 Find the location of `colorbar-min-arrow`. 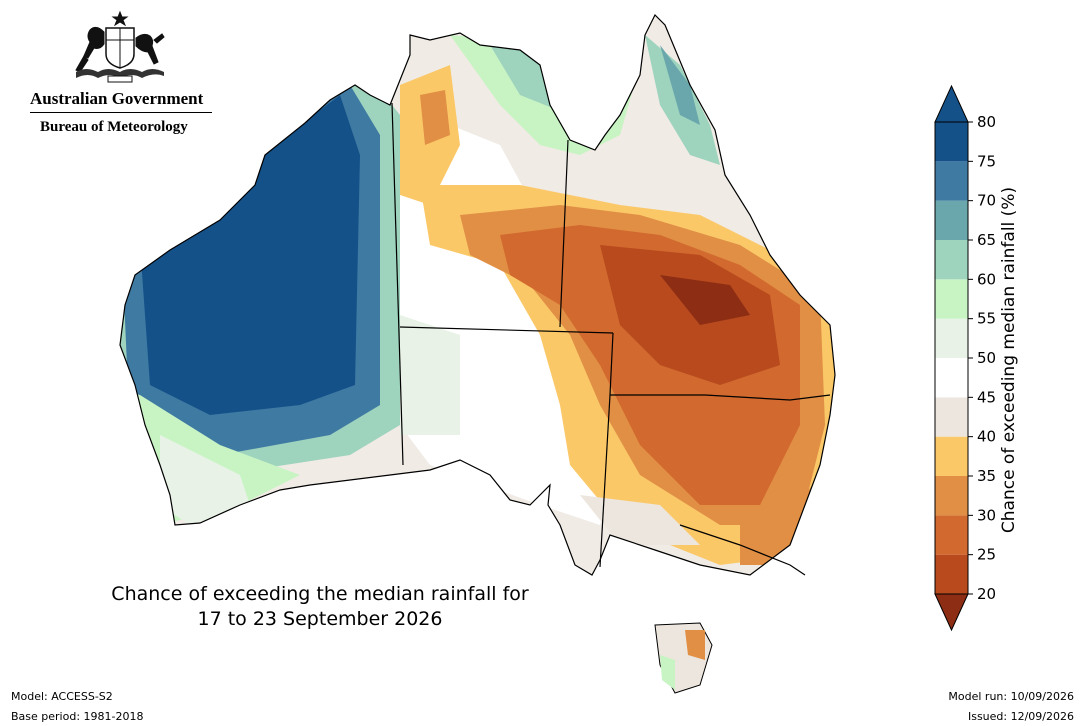

colorbar-min-arrow is located at coordinates (951, 612).